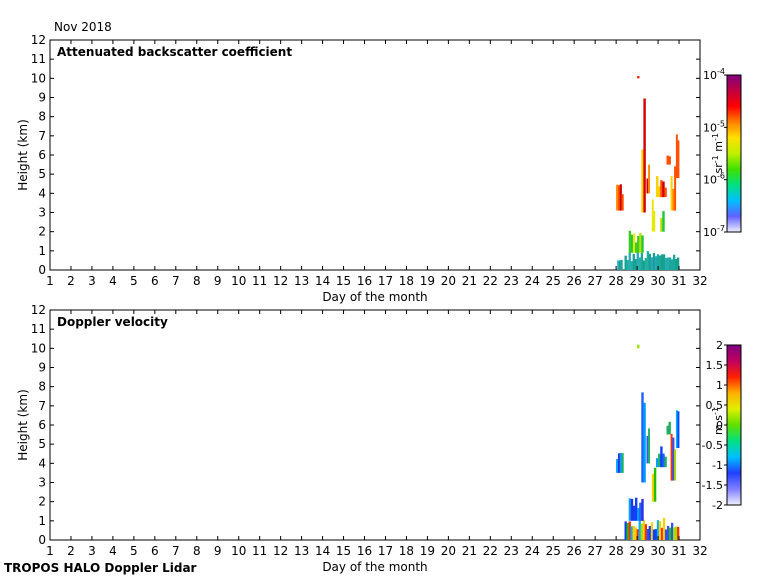 The height and width of the screenshot is (580, 780). Describe the element at coordinates (553, 551) in the screenshot. I see `x-tick-label: 25` at that location.